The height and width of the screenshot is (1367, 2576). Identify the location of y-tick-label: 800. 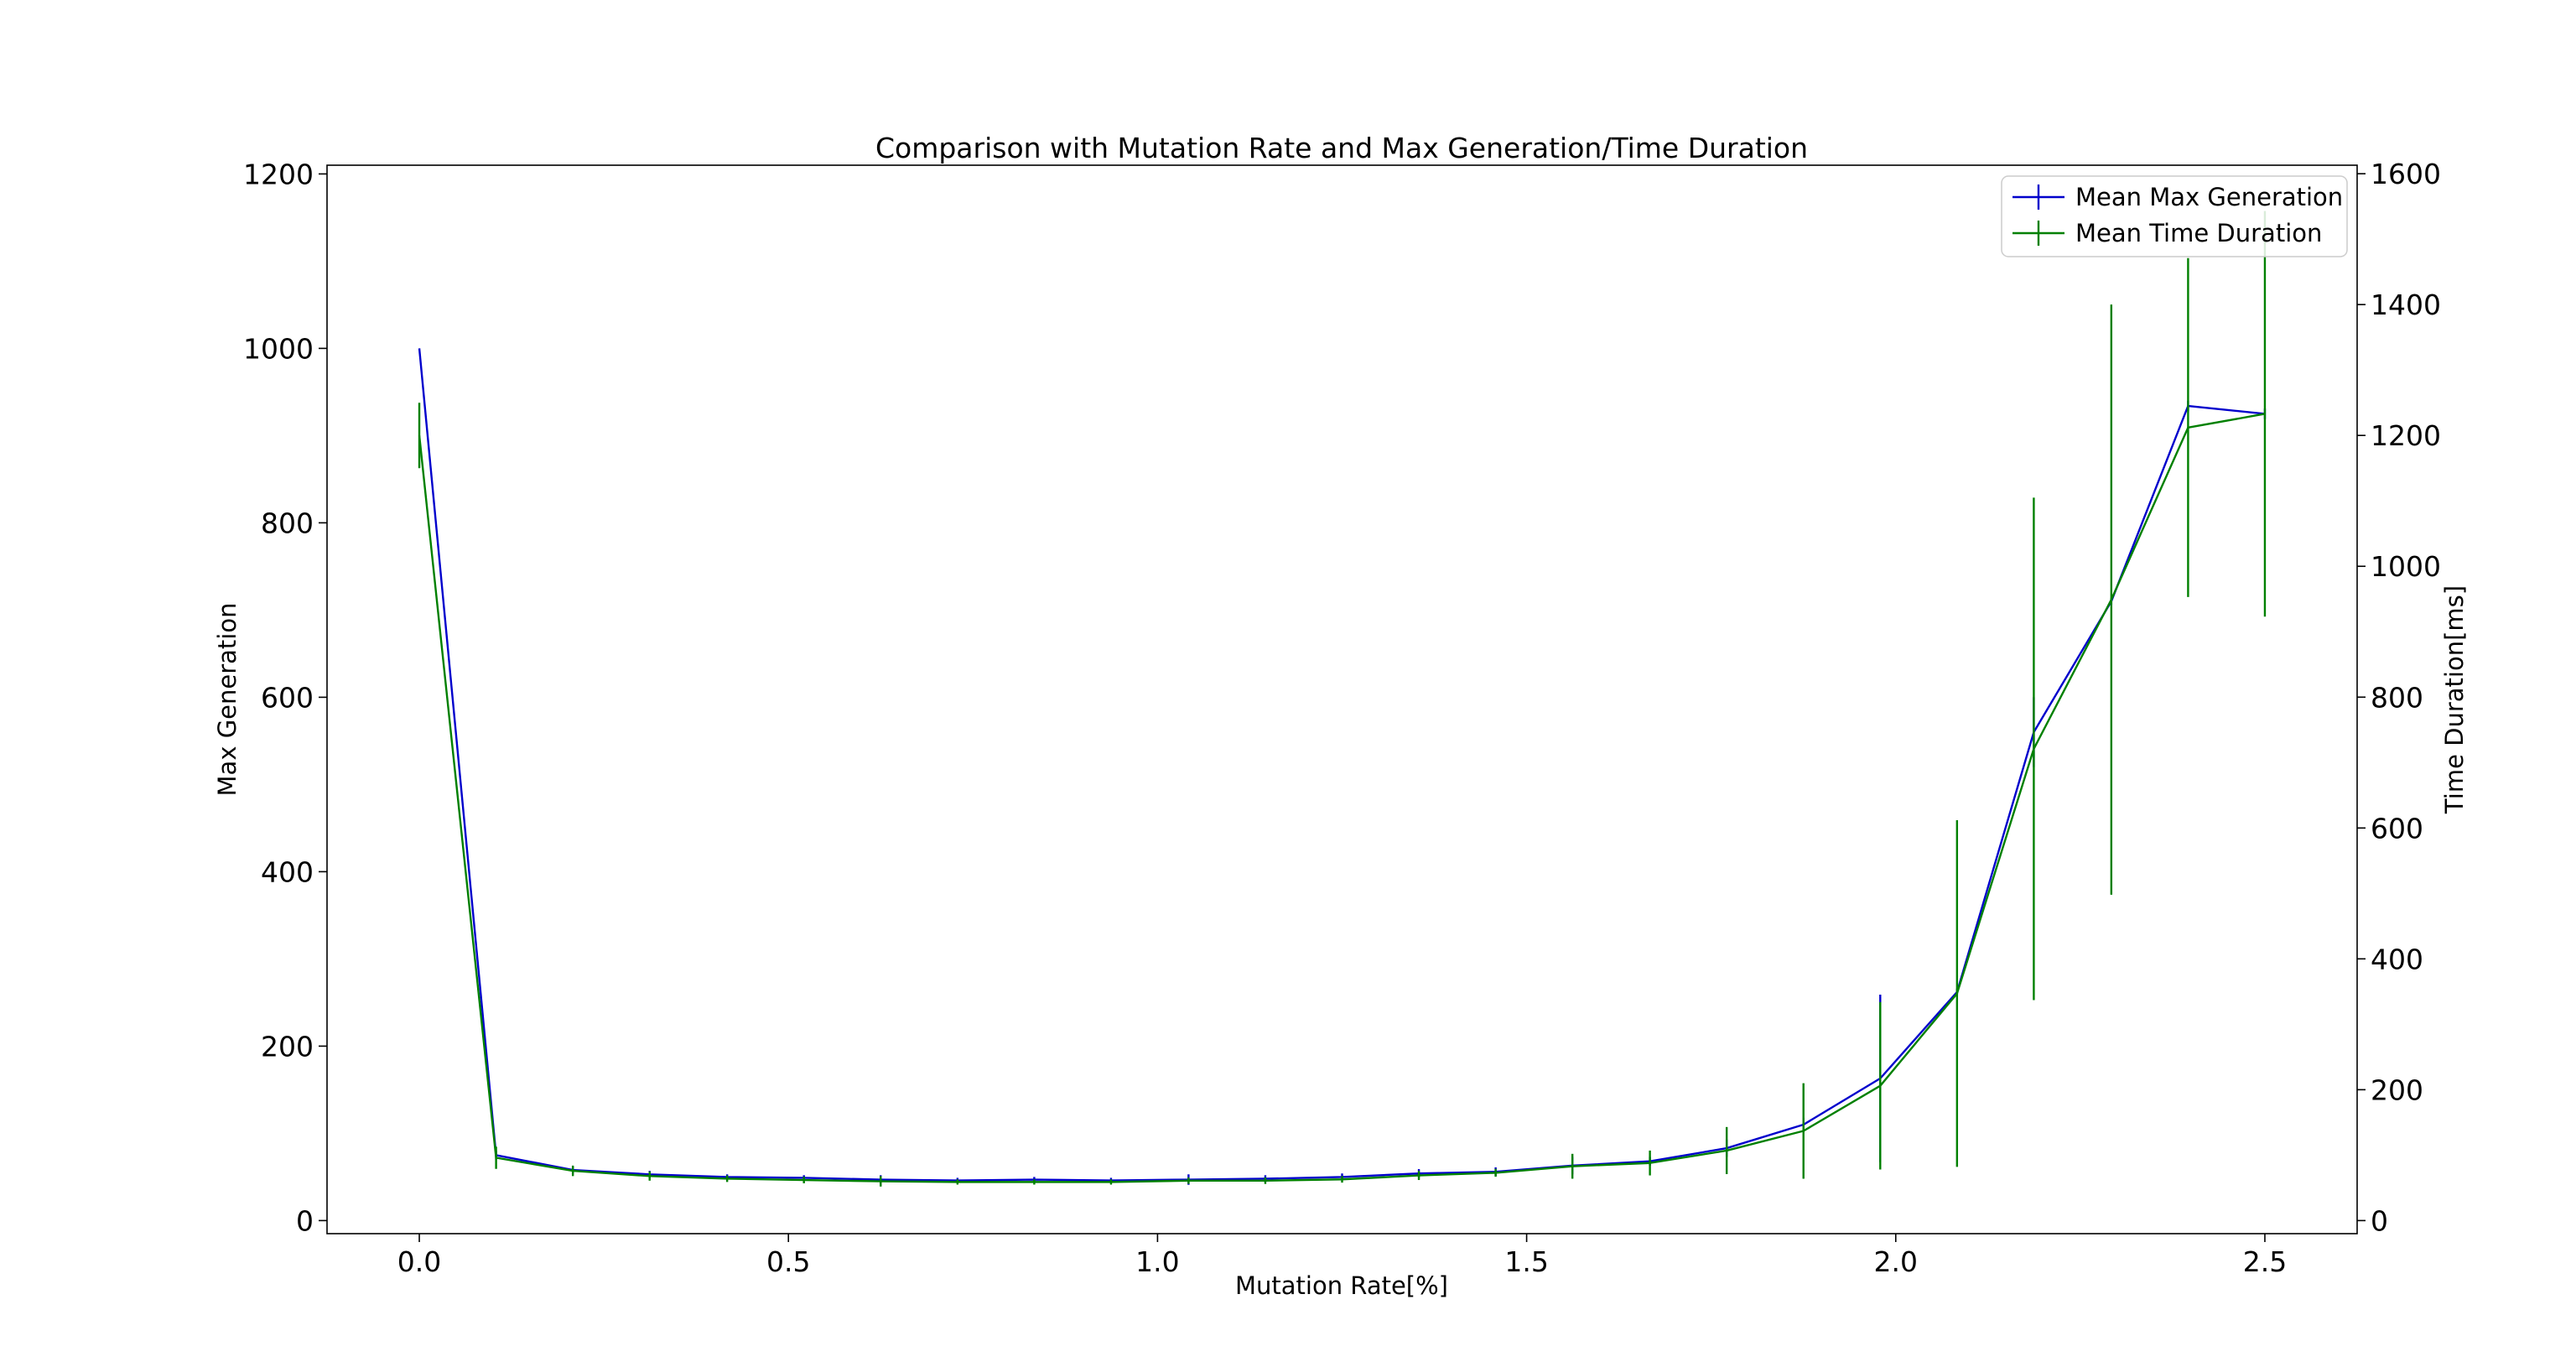
(287, 523).